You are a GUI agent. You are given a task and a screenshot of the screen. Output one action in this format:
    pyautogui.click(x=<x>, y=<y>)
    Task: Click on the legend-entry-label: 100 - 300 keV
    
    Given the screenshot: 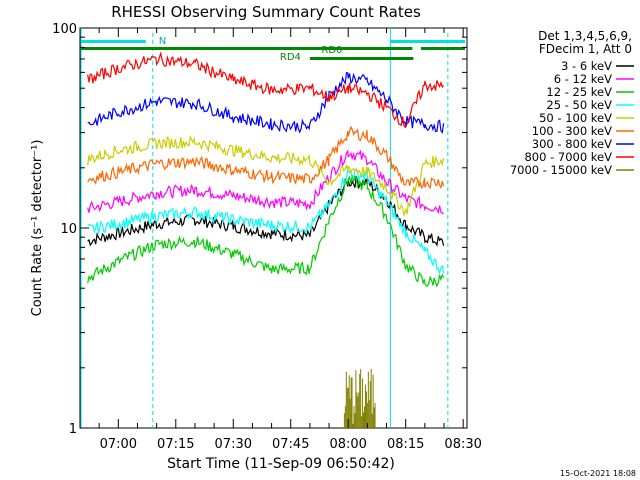 What is the action you would take?
    pyautogui.click(x=572, y=131)
    